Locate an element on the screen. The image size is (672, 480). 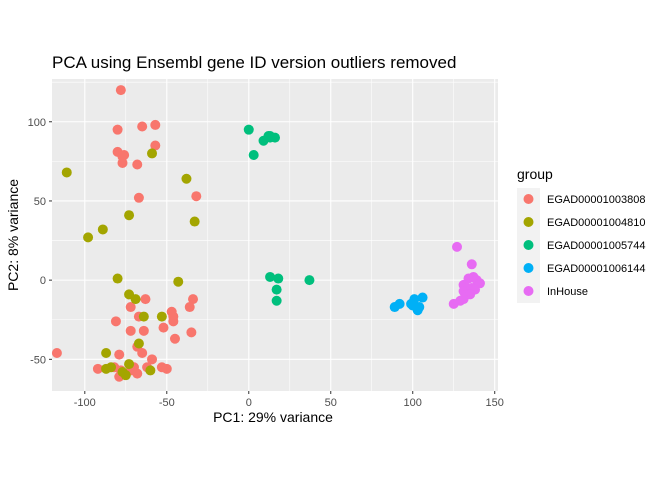
x-tick-label: 100 is located at coordinates (413, 403).